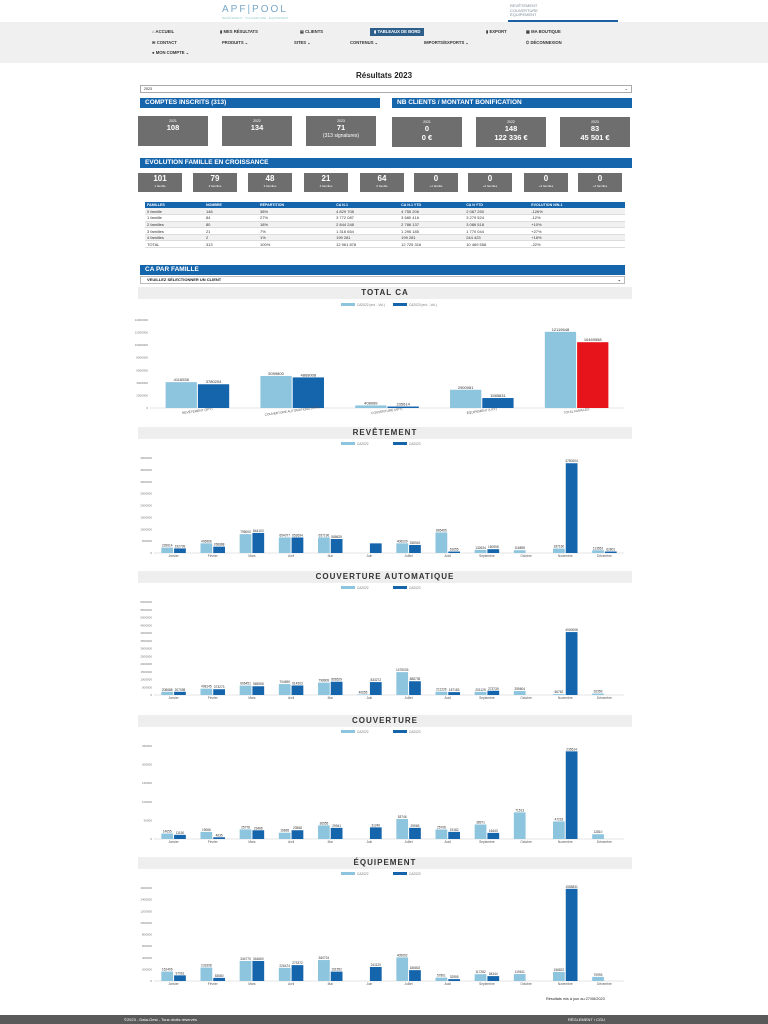 Image resolution: width=768 pixels, height=1024 pixels. I want to click on nav-item-clients: ▤ CLIENTS, so click(312, 31).